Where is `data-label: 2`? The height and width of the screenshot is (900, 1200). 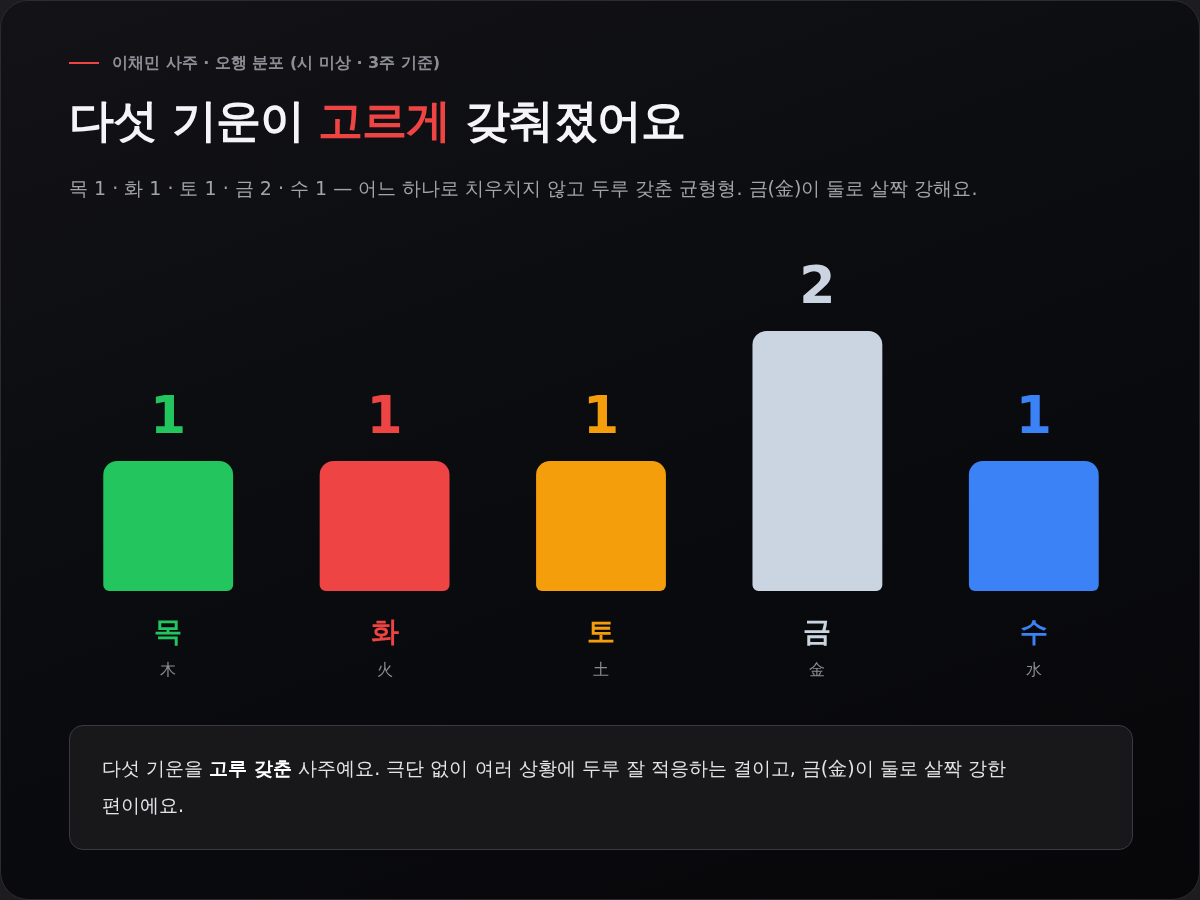 data-label: 2 is located at coordinates (817, 285).